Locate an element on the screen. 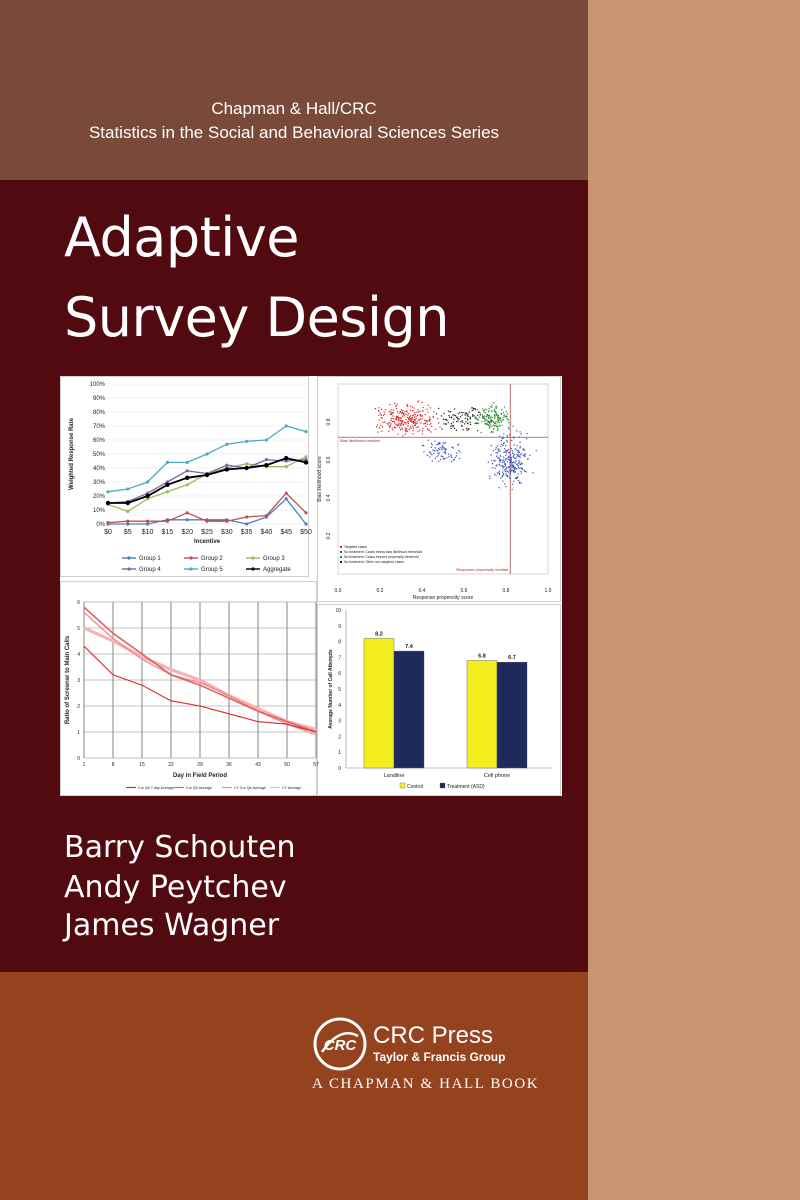 The image size is (800, 1200). chart4-ytick-label: 8 is located at coordinates (339, 643).